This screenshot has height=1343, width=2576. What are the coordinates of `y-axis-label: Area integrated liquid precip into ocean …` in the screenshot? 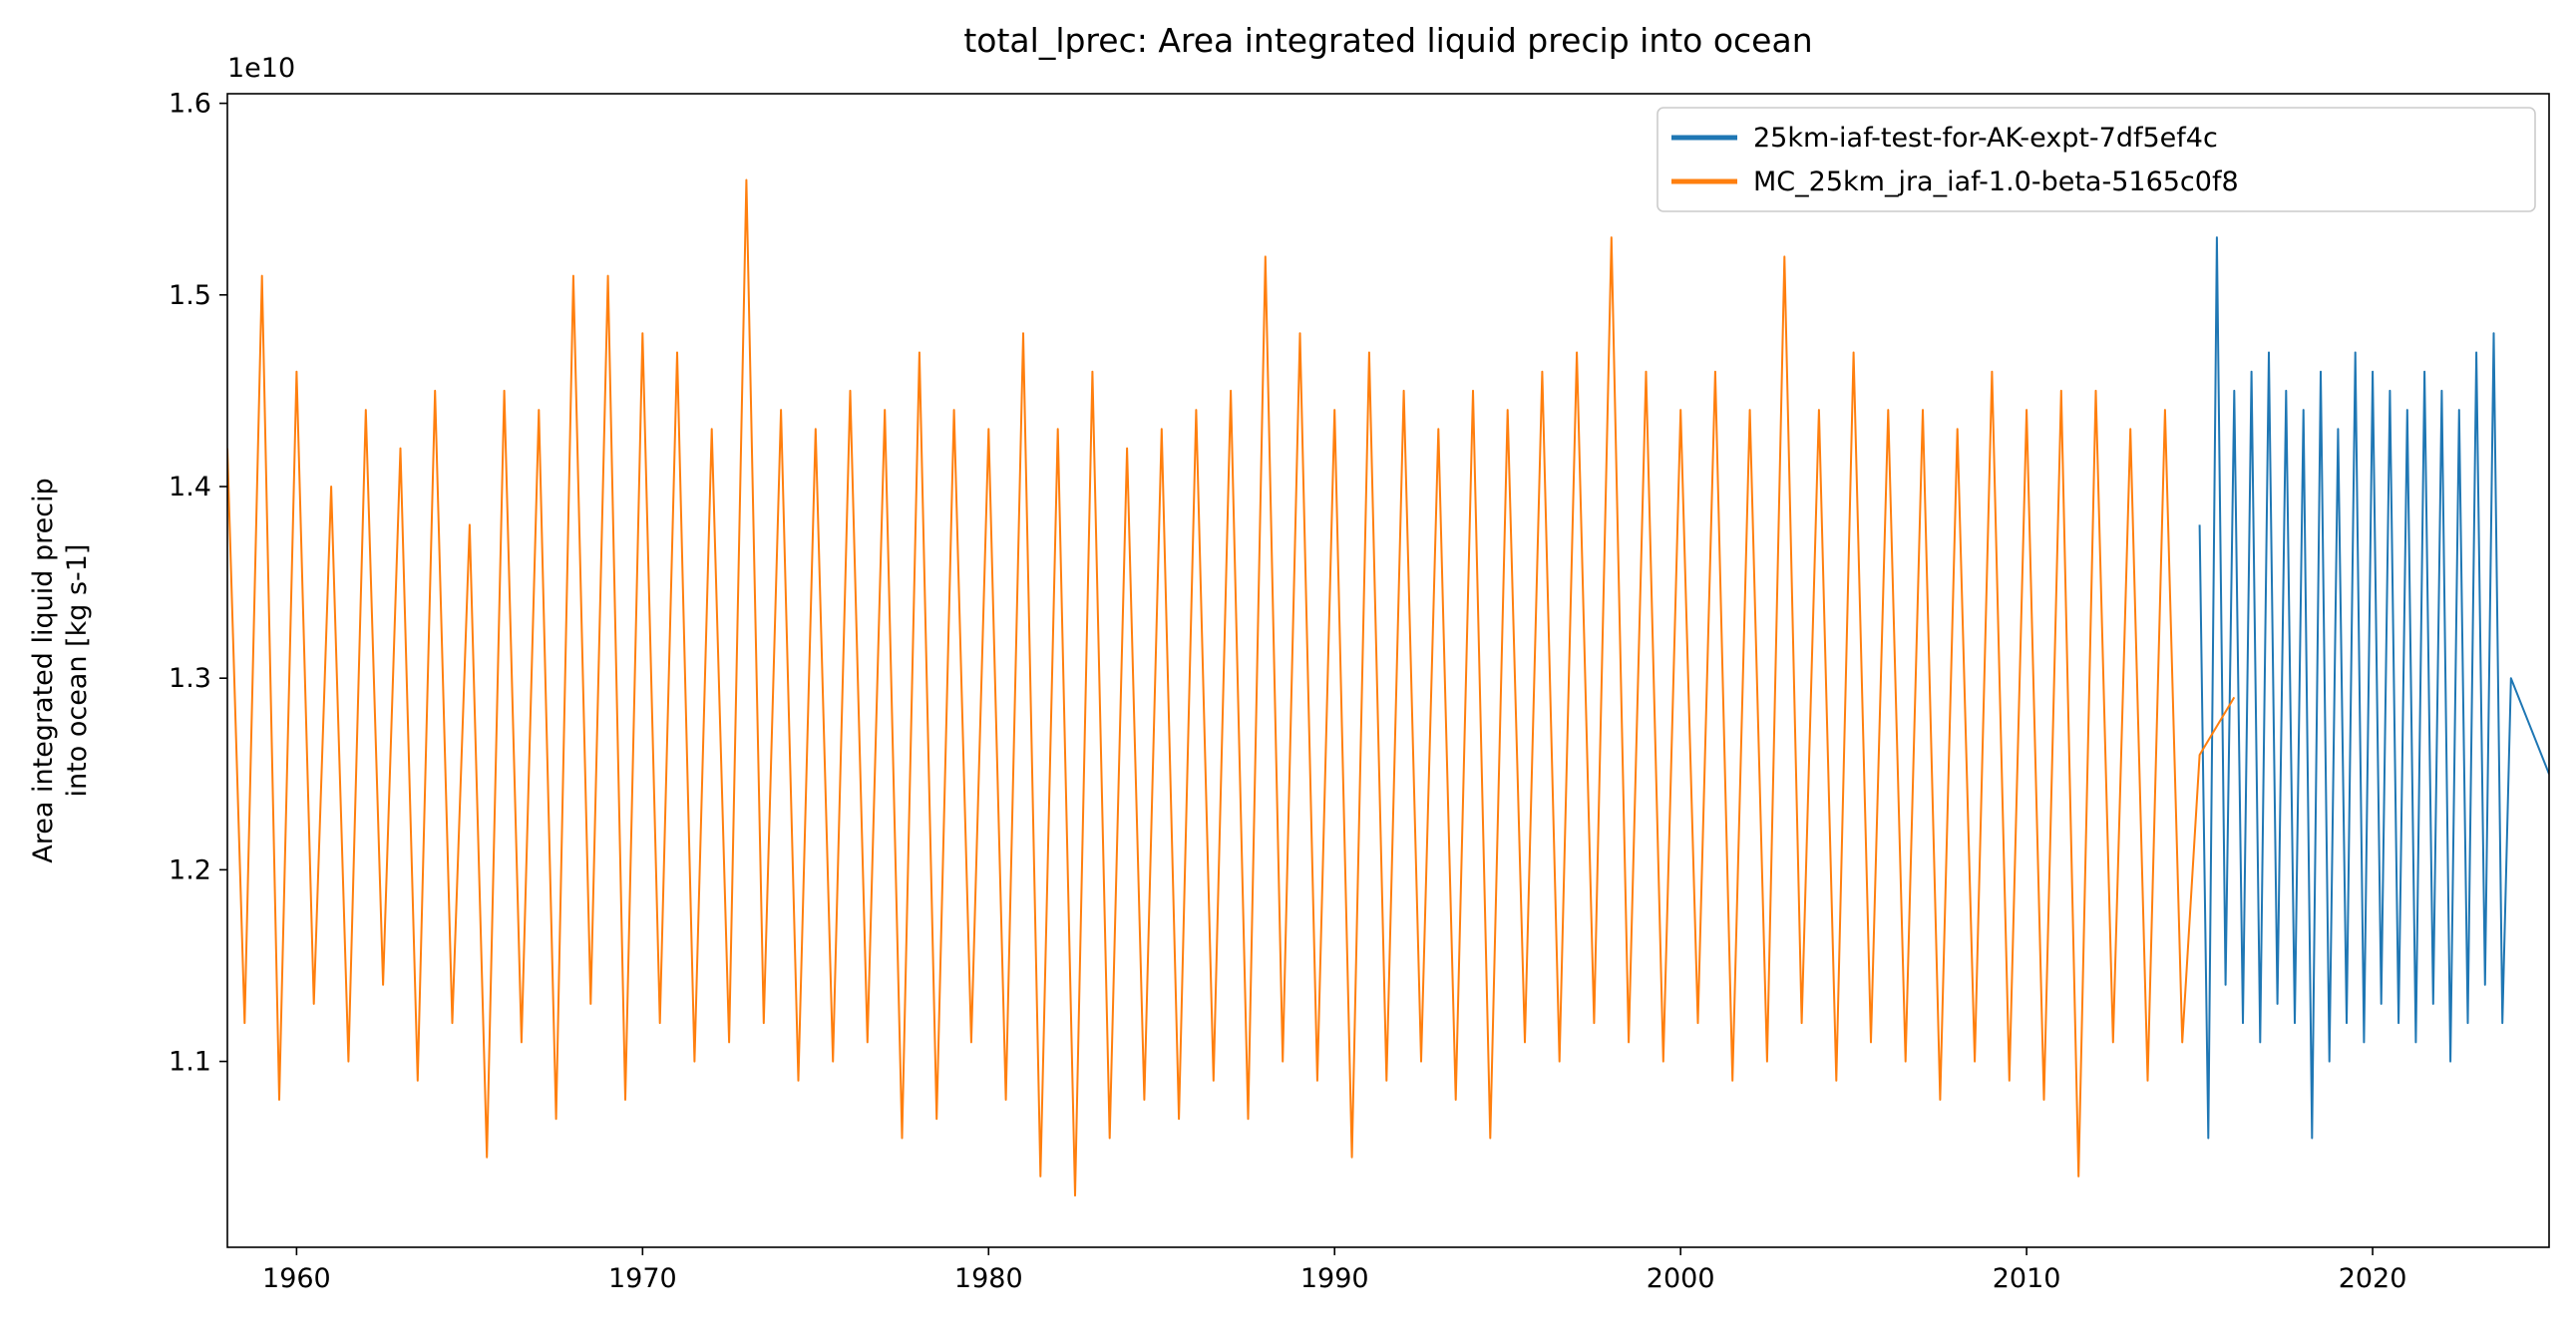 It's located at (60, 670).